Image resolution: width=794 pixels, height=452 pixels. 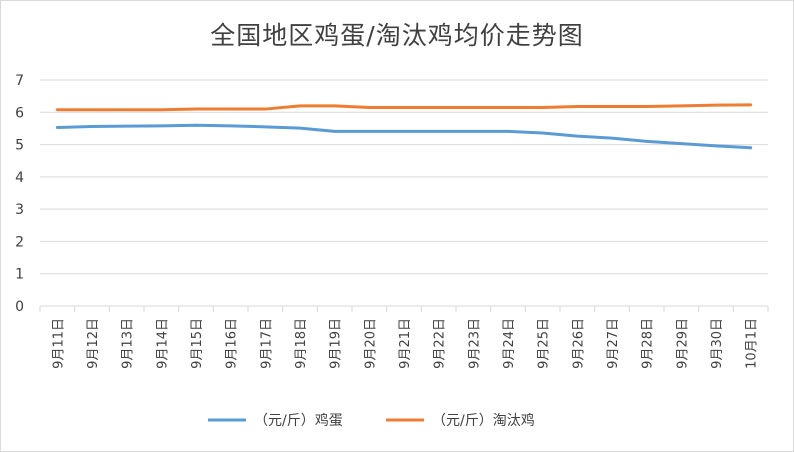 I want to click on chart-title: 全国地区鸡蛋/淘汰鸡均价走势图, so click(x=397, y=35).